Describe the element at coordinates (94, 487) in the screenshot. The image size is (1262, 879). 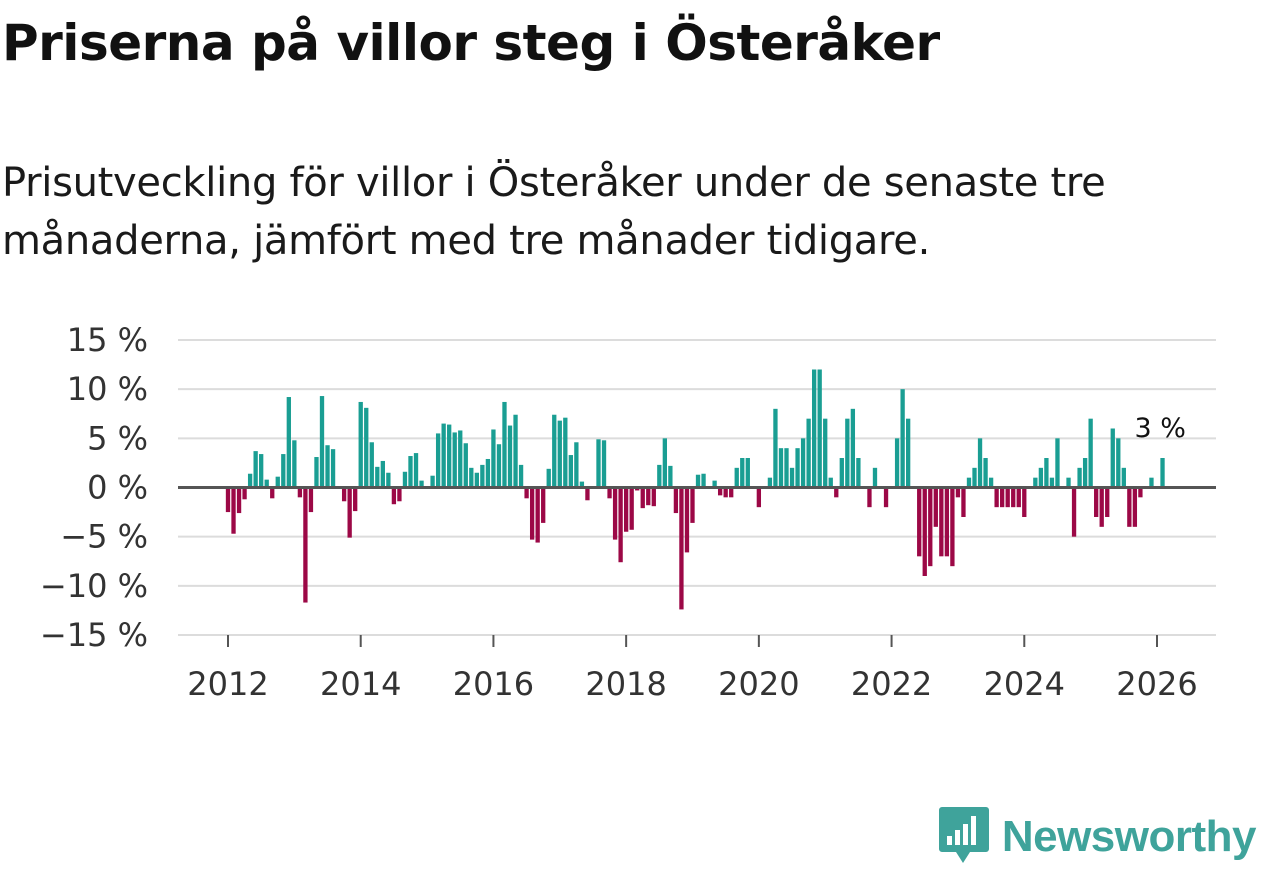
I see `y-axis: 15 % 10 % 5 % 0 % −5 % −10 % −15 %` at that location.